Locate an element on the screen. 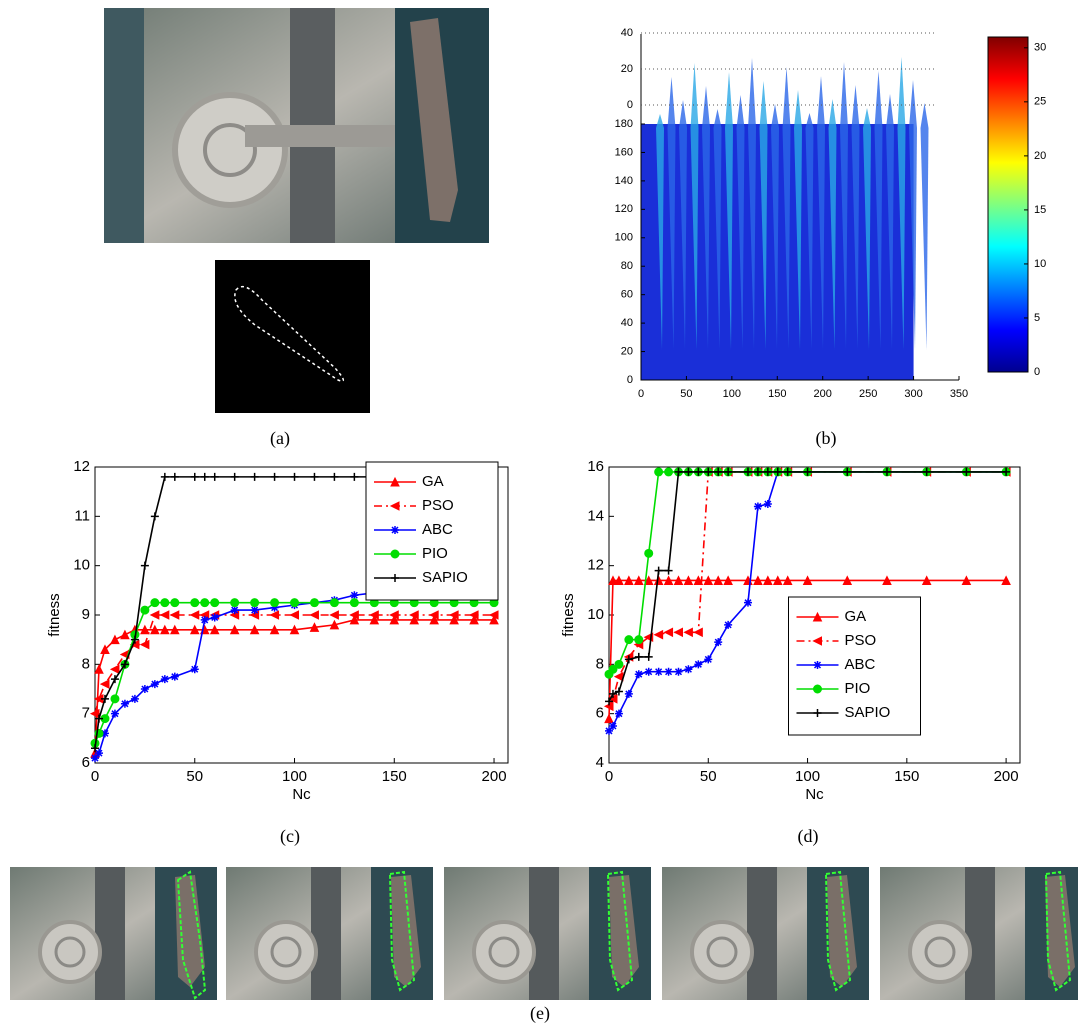 This screenshot has width=1078, height=1027. y-tick-label: 40 is located at coordinates (627, 323).